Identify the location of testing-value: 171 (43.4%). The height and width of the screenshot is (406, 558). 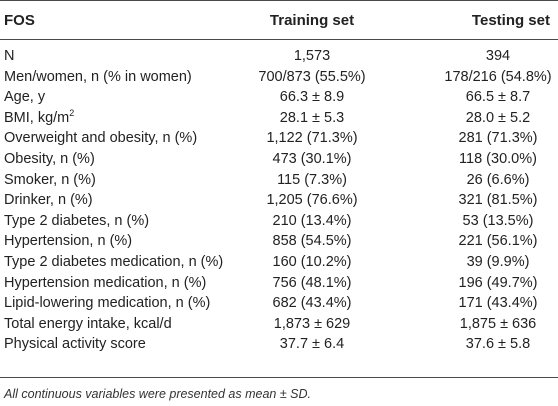
(498, 303).